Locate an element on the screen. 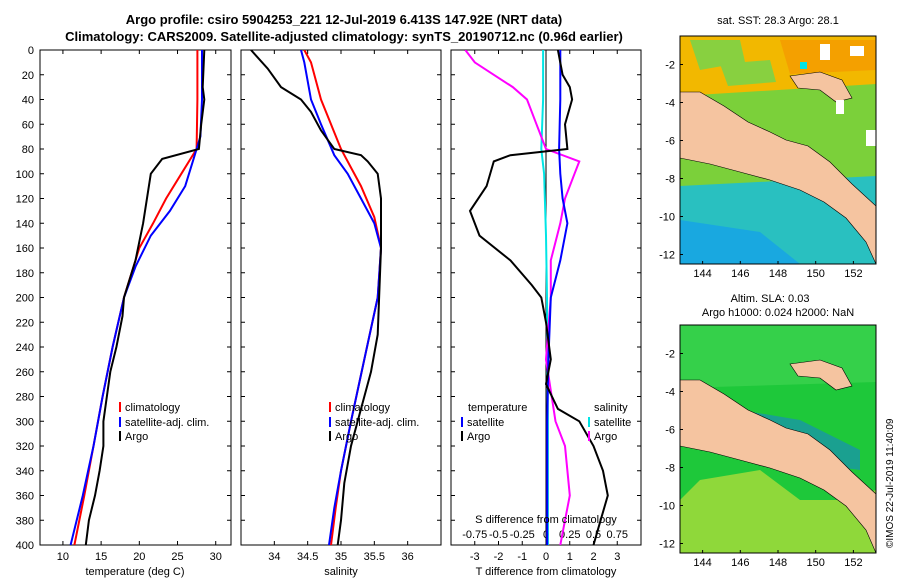  legend-title-salinity: salinity is located at coordinates (611, 408).